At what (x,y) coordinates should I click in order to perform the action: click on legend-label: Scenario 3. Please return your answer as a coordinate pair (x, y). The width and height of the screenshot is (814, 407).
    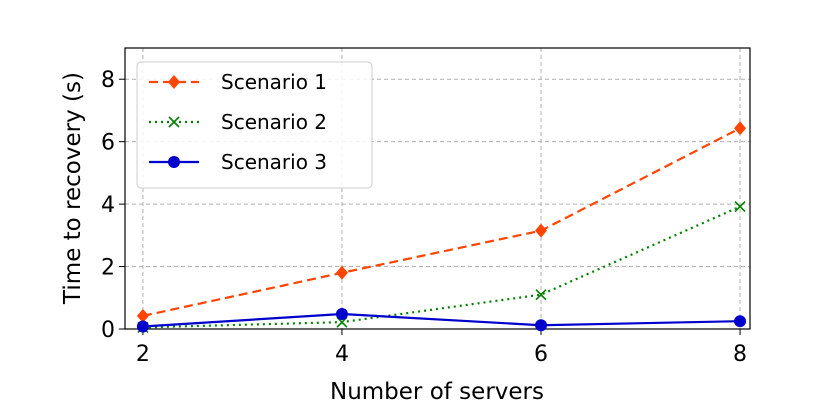
    Looking at the image, I should click on (274, 162).